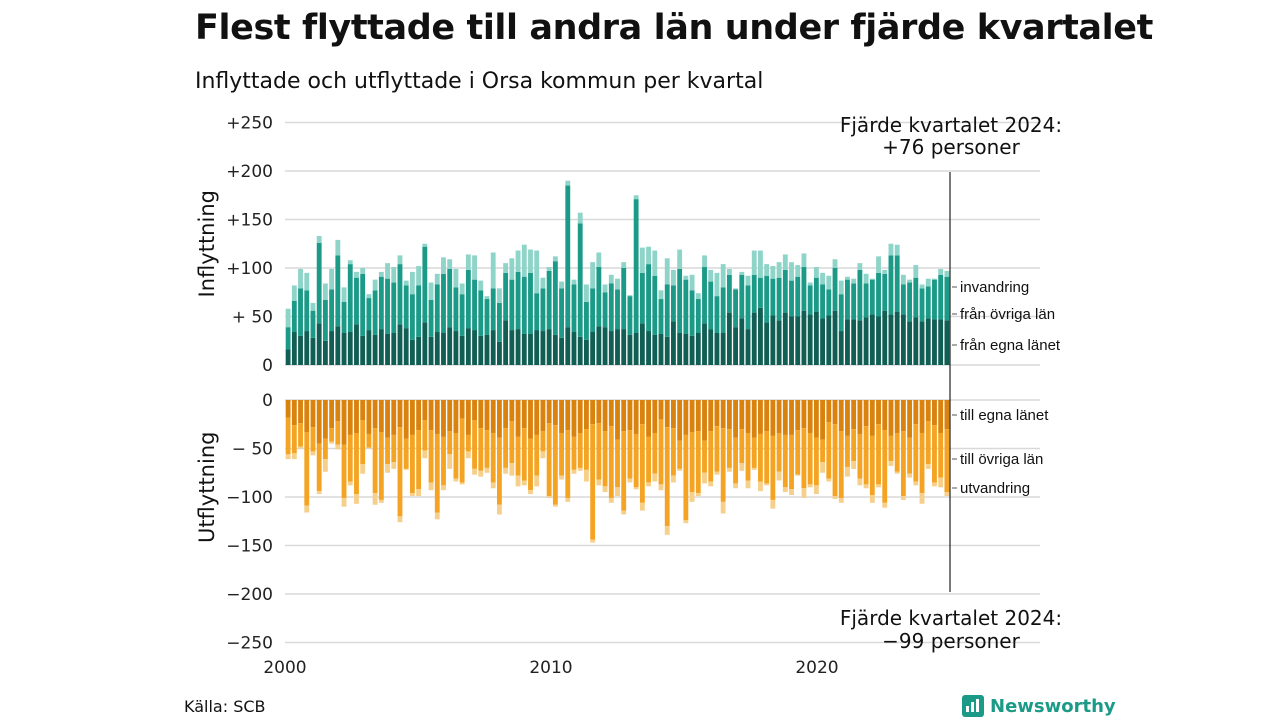  Describe the element at coordinates (284, 668) in the screenshot. I see `x-tick-label: 2000` at that location.